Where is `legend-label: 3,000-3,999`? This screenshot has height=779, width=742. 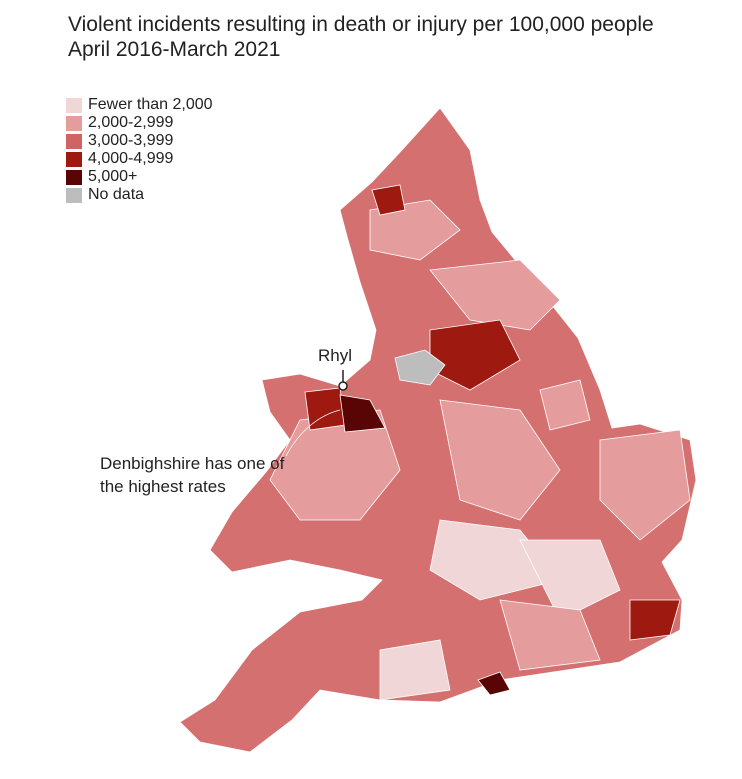 legend-label: 3,000-3,999 is located at coordinates (131, 140).